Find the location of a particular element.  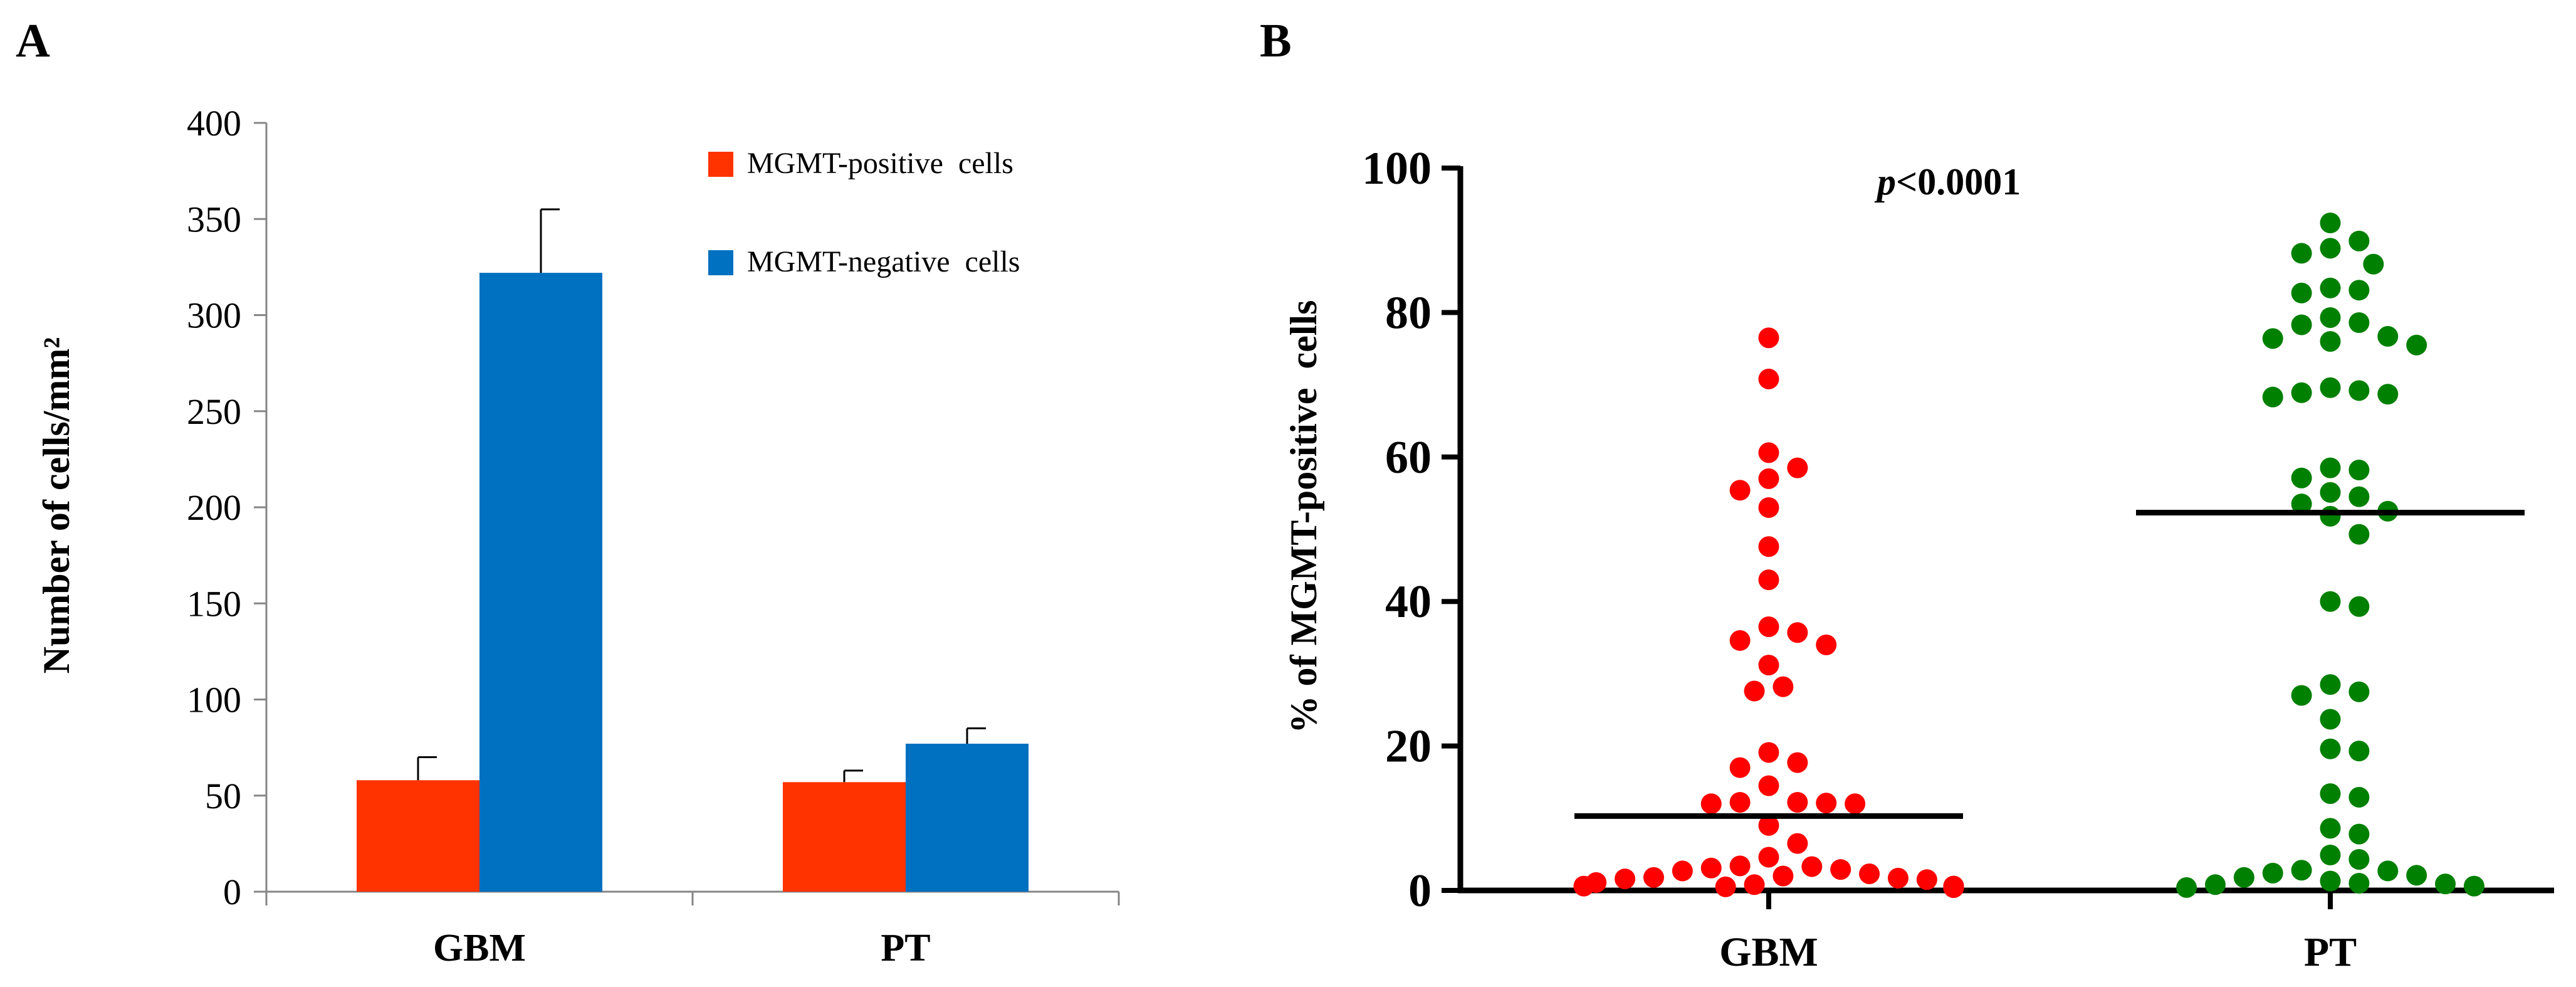

panel-b-y-tick-label: 40 is located at coordinates (1408, 602).